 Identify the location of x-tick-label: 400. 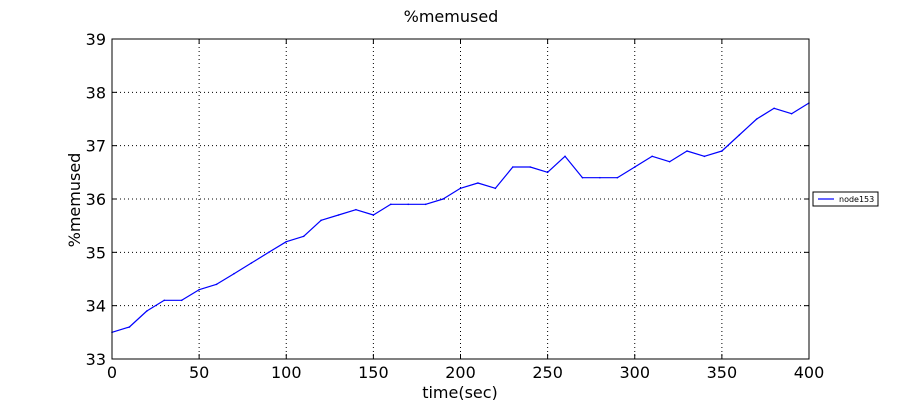
(809, 372).